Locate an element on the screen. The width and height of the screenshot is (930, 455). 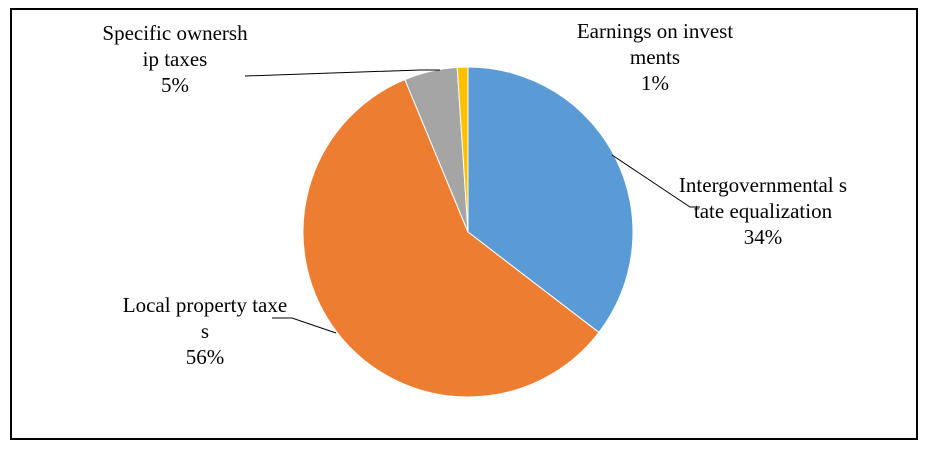
category-name: Earnings on investments is located at coordinates (655, 44).